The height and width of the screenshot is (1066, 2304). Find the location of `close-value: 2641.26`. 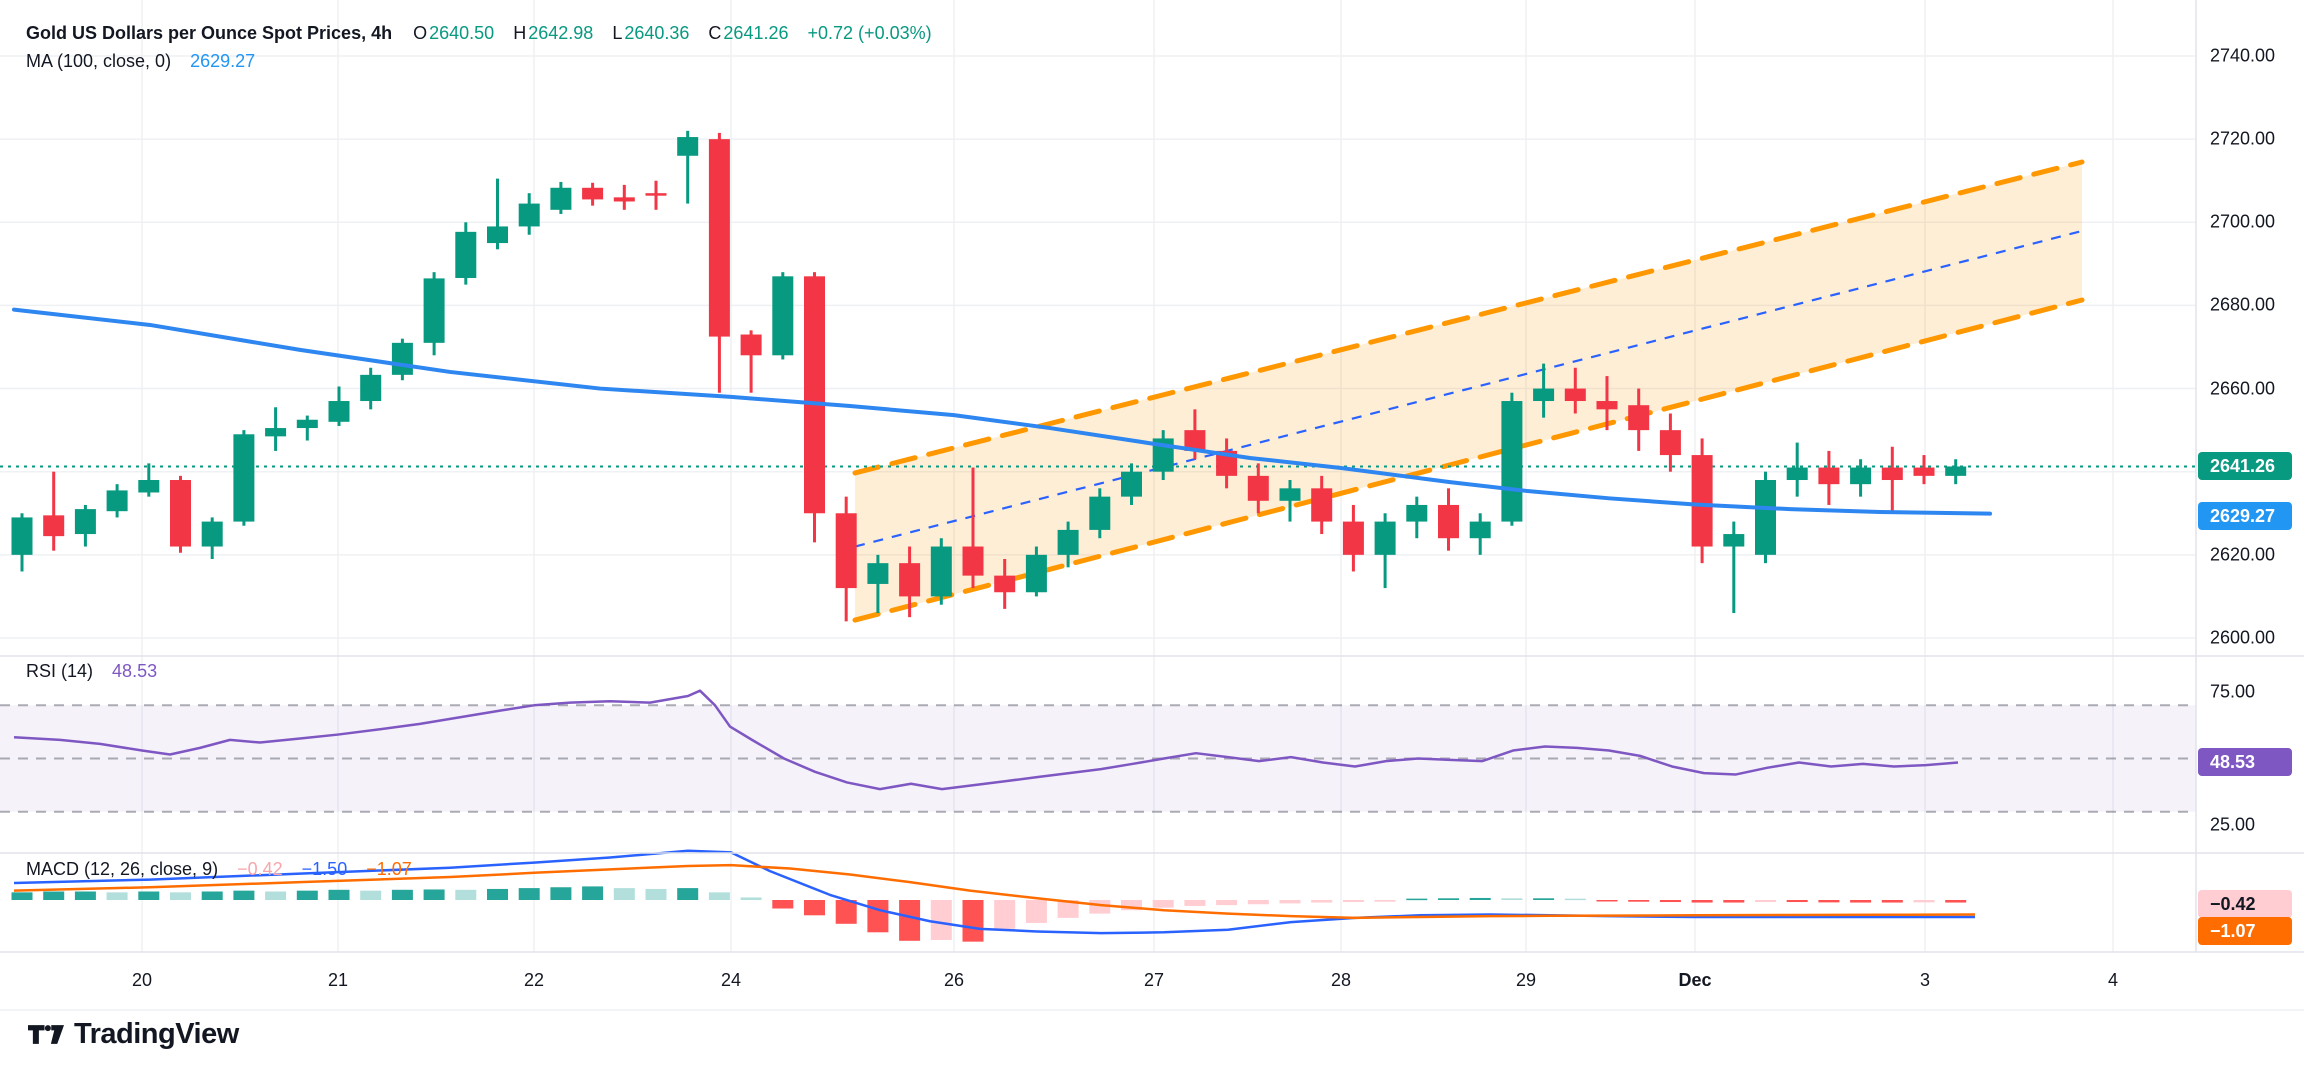

close-value: 2641.26 is located at coordinates (756, 33).